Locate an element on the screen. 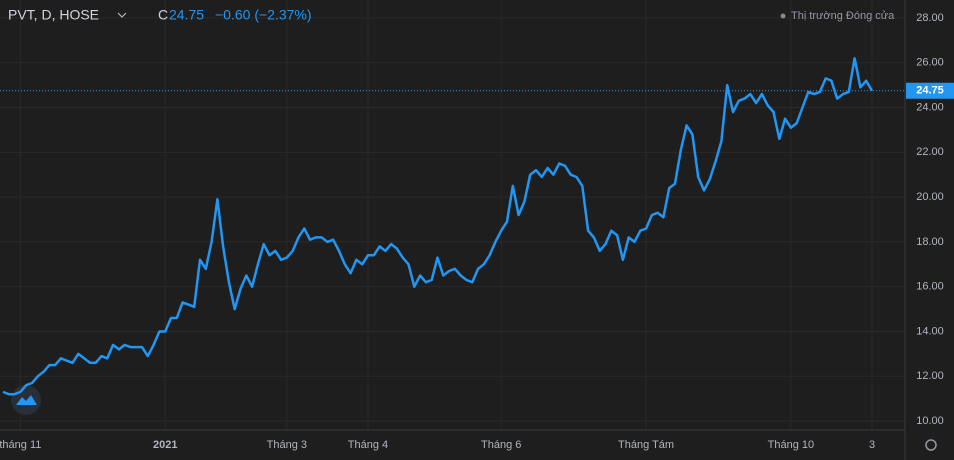 The width and height of the screenshot is (954, 460). logo is located at coordinates (26, 400).